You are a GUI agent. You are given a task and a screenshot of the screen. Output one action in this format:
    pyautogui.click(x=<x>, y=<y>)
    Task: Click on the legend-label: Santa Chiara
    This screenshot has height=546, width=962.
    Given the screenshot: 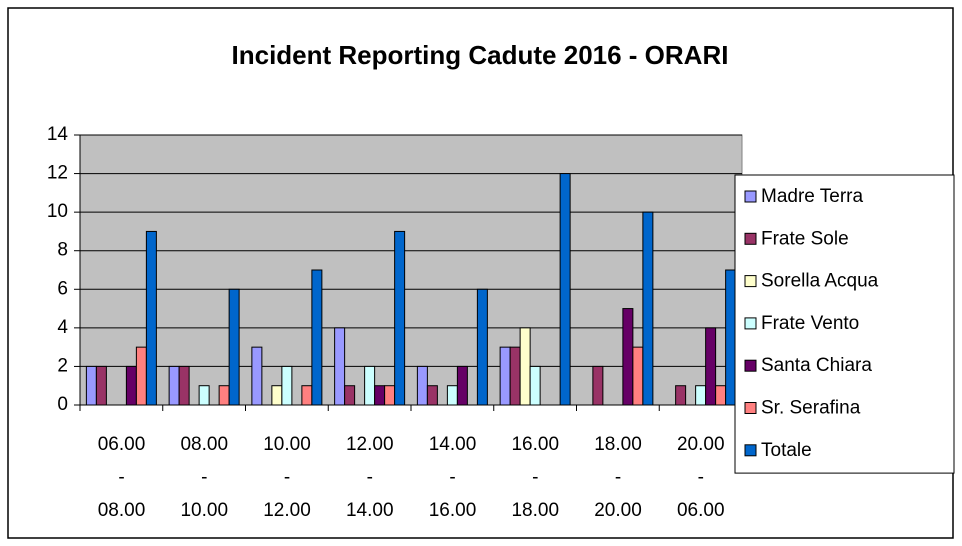 What is the action you would take?
    pyautogui.click(x=816, y=365)
    